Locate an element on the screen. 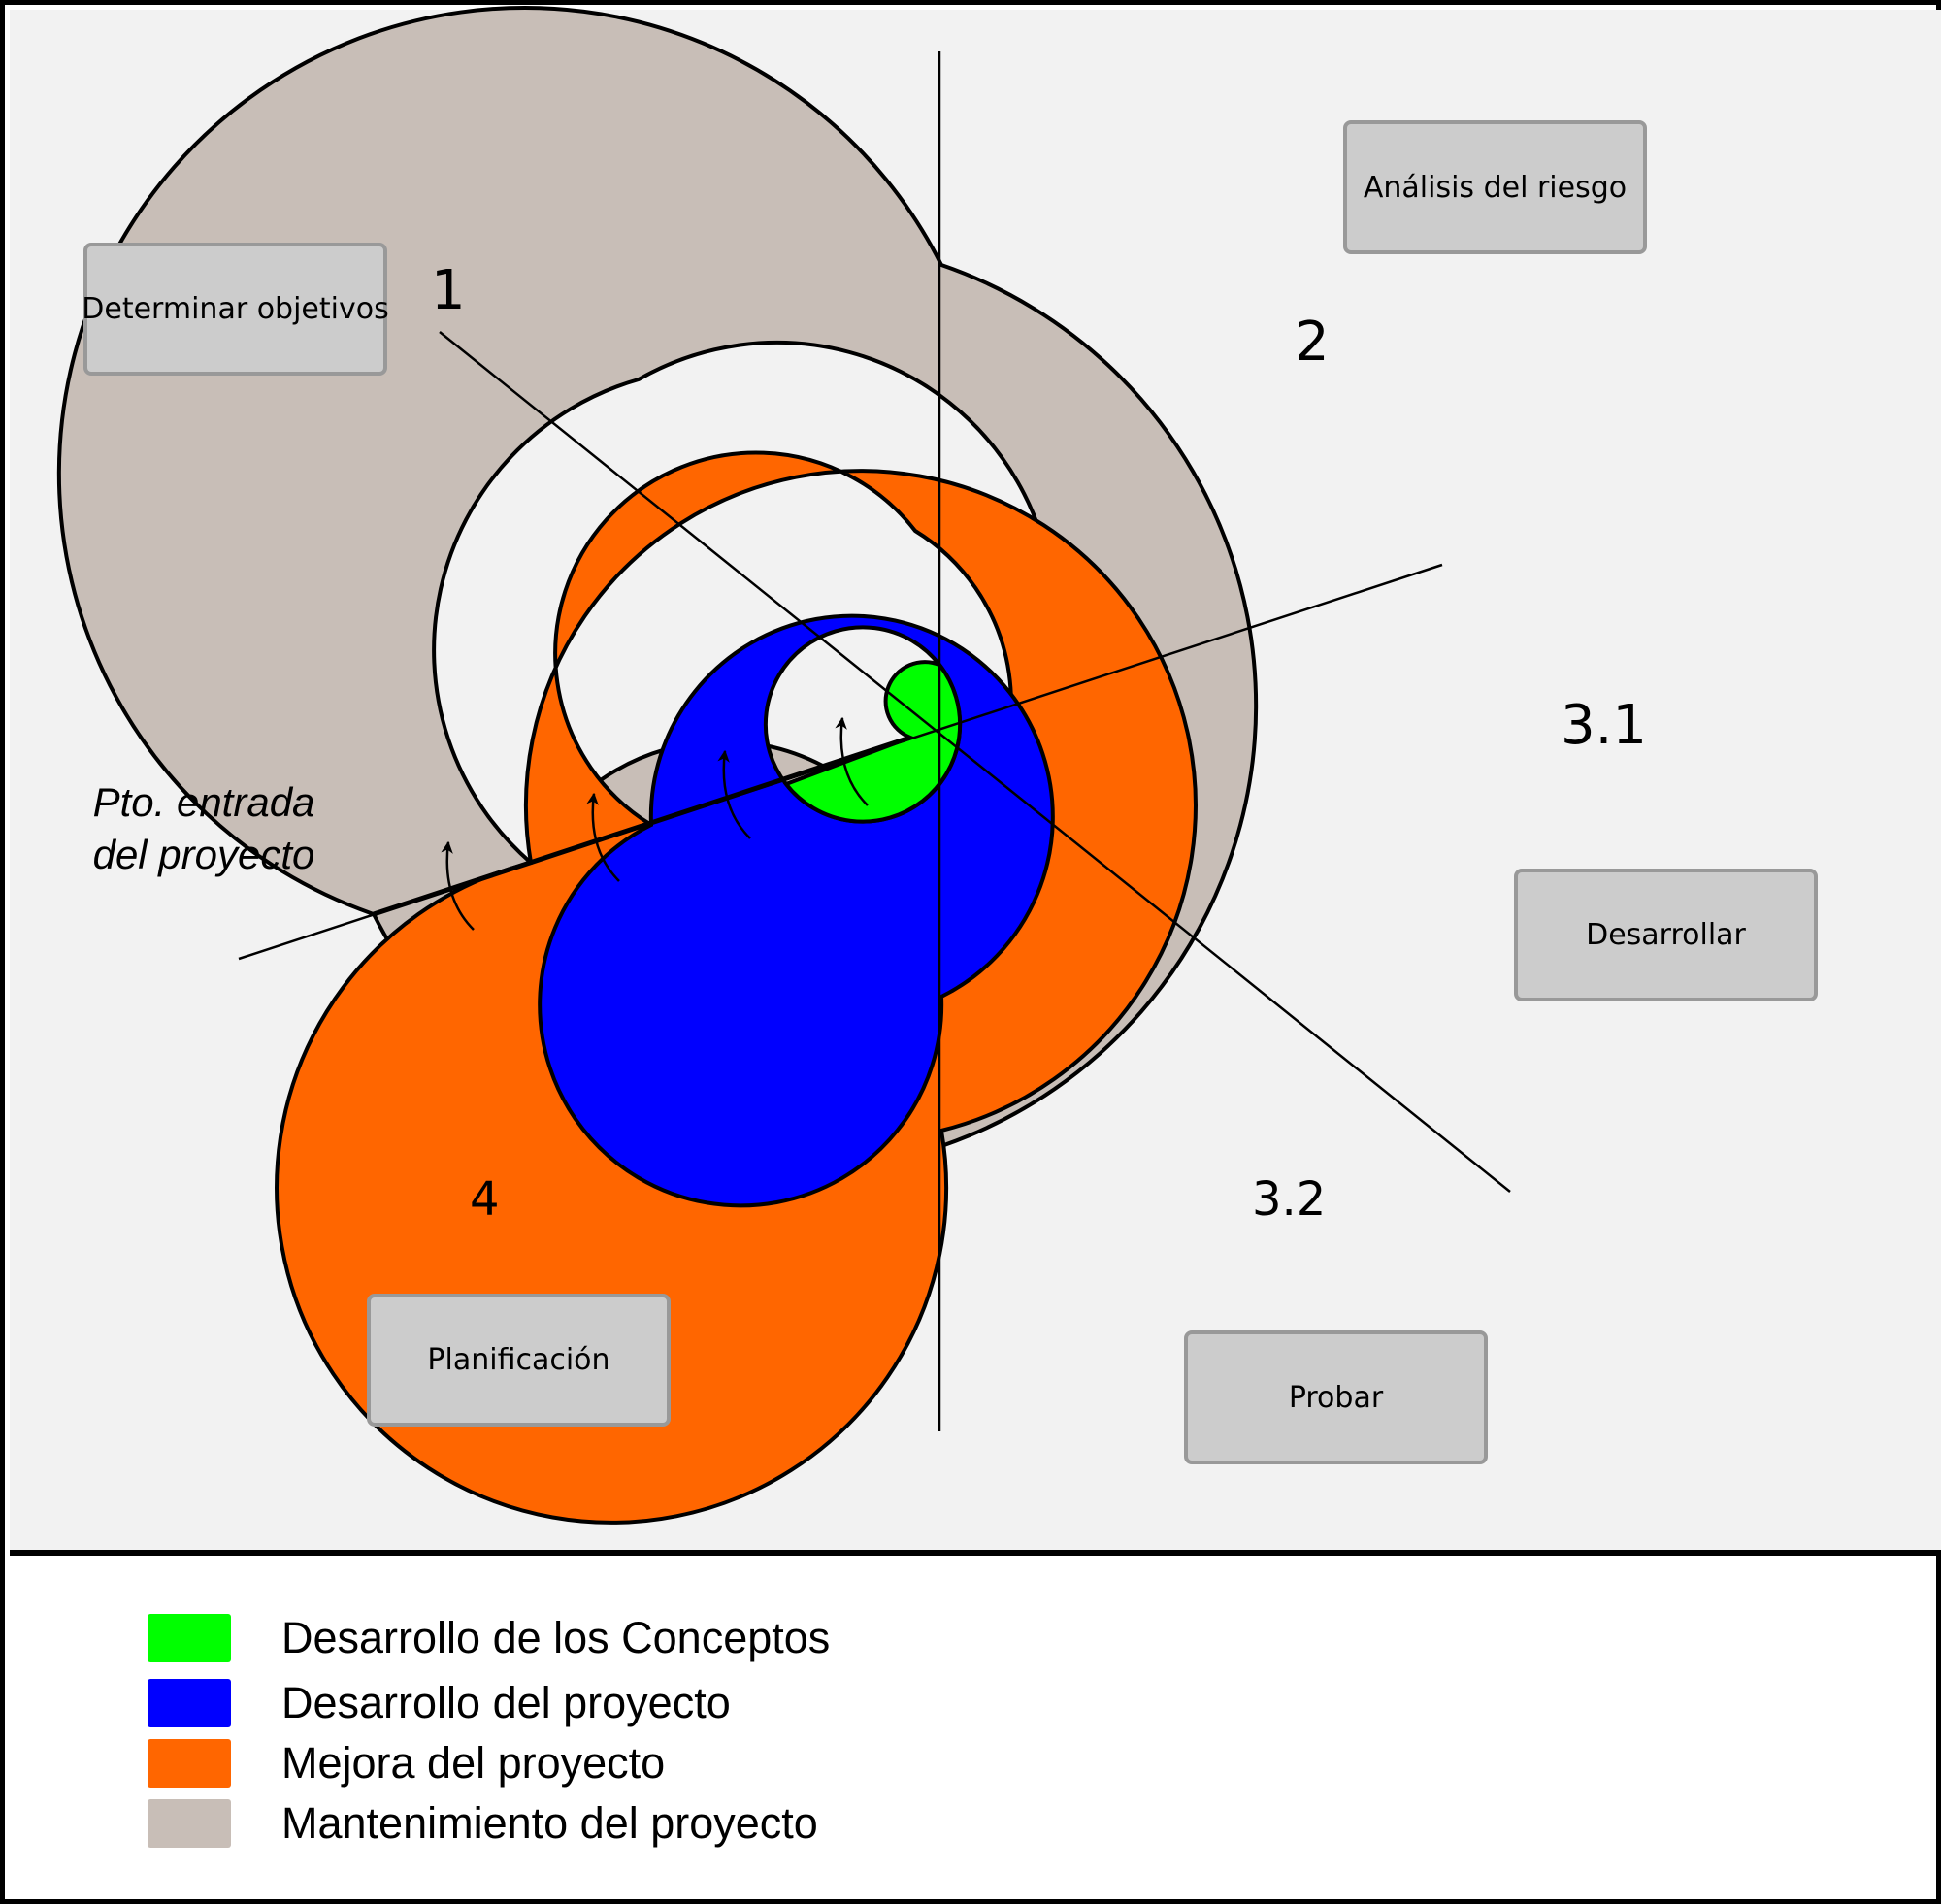 The height and width of the screenshot is (1904, 1941). legend-item-maintenance: Mantenimiento del proyecto is located at coordinates (483, 1823).